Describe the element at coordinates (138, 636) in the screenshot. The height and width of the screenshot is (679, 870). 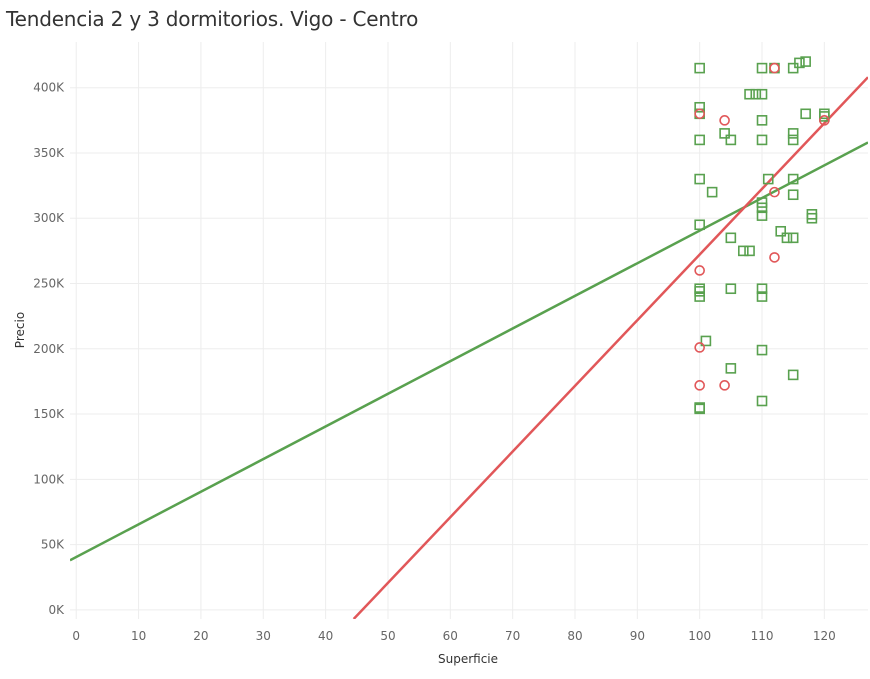
I see `x-tick-label: 10` at that location.